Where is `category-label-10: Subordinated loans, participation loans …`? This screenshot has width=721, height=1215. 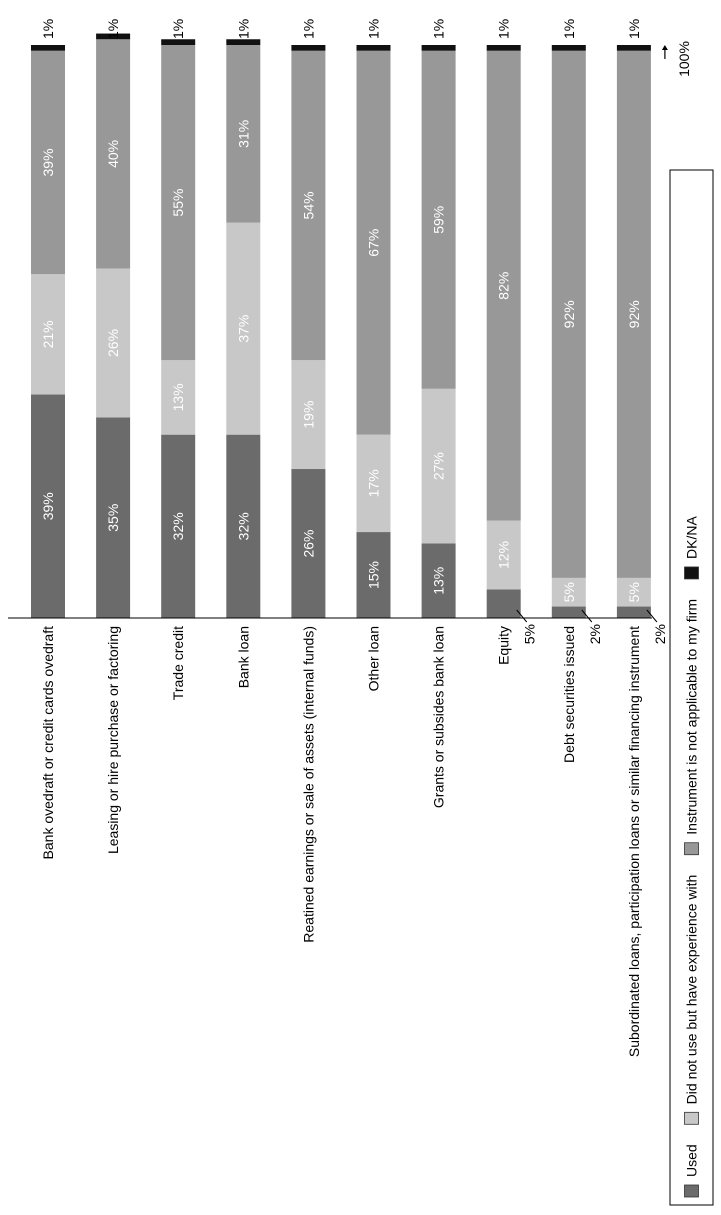 category-label-10: Subordinated loans, participation loans … is located at coordinates (634, 841).